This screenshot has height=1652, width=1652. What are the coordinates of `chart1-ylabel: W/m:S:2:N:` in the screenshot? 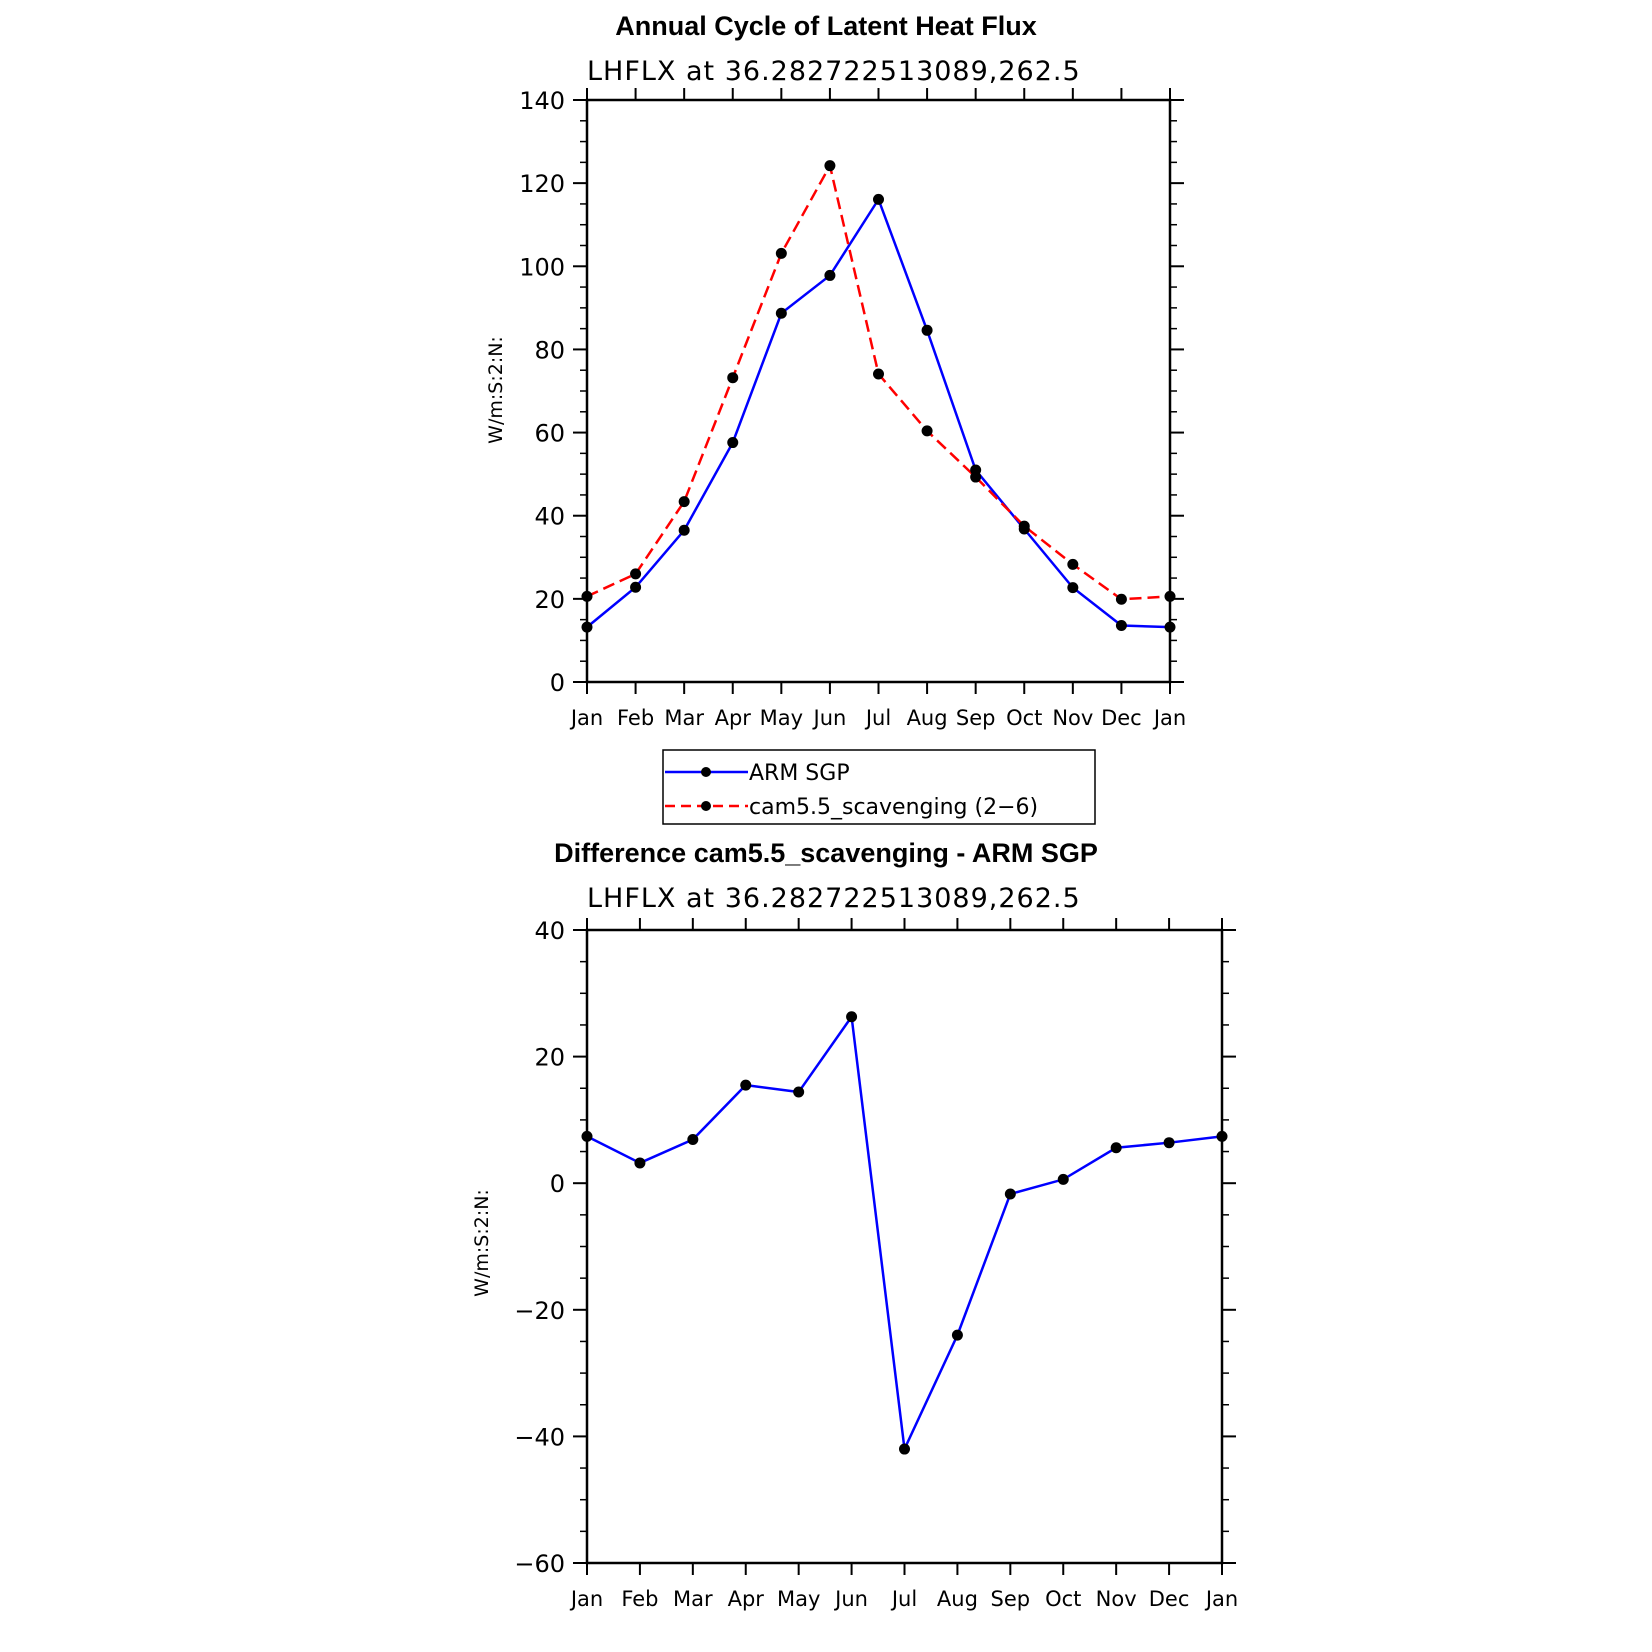 It's located at (496, 390).